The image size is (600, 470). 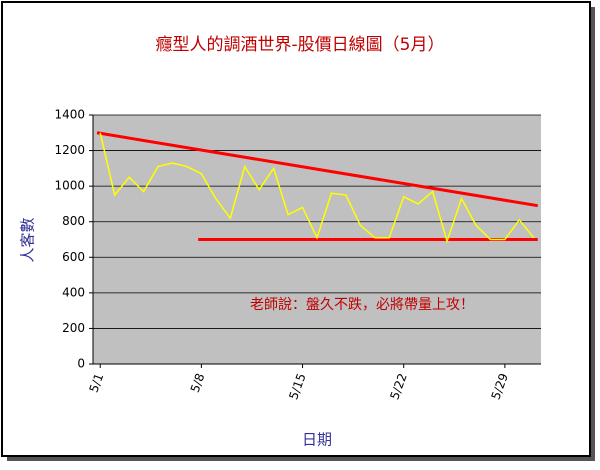 What do you see at coordinates (69, 115) in the screenshot?
I see `y-tick-label: 1400` at bounding box center [69, 115].